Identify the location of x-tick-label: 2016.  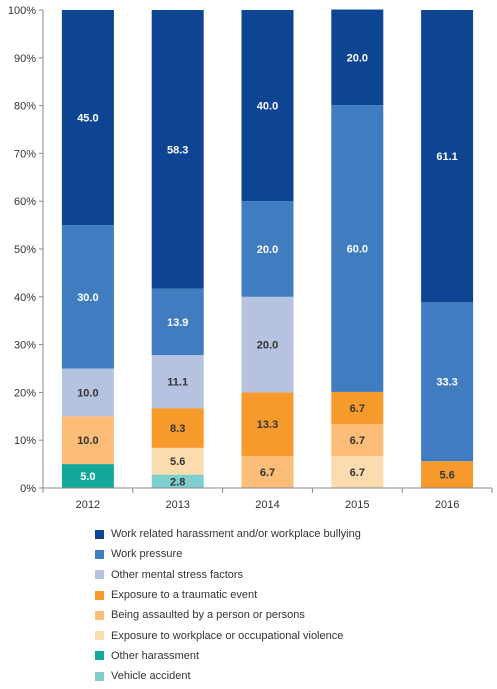
(447, 505).